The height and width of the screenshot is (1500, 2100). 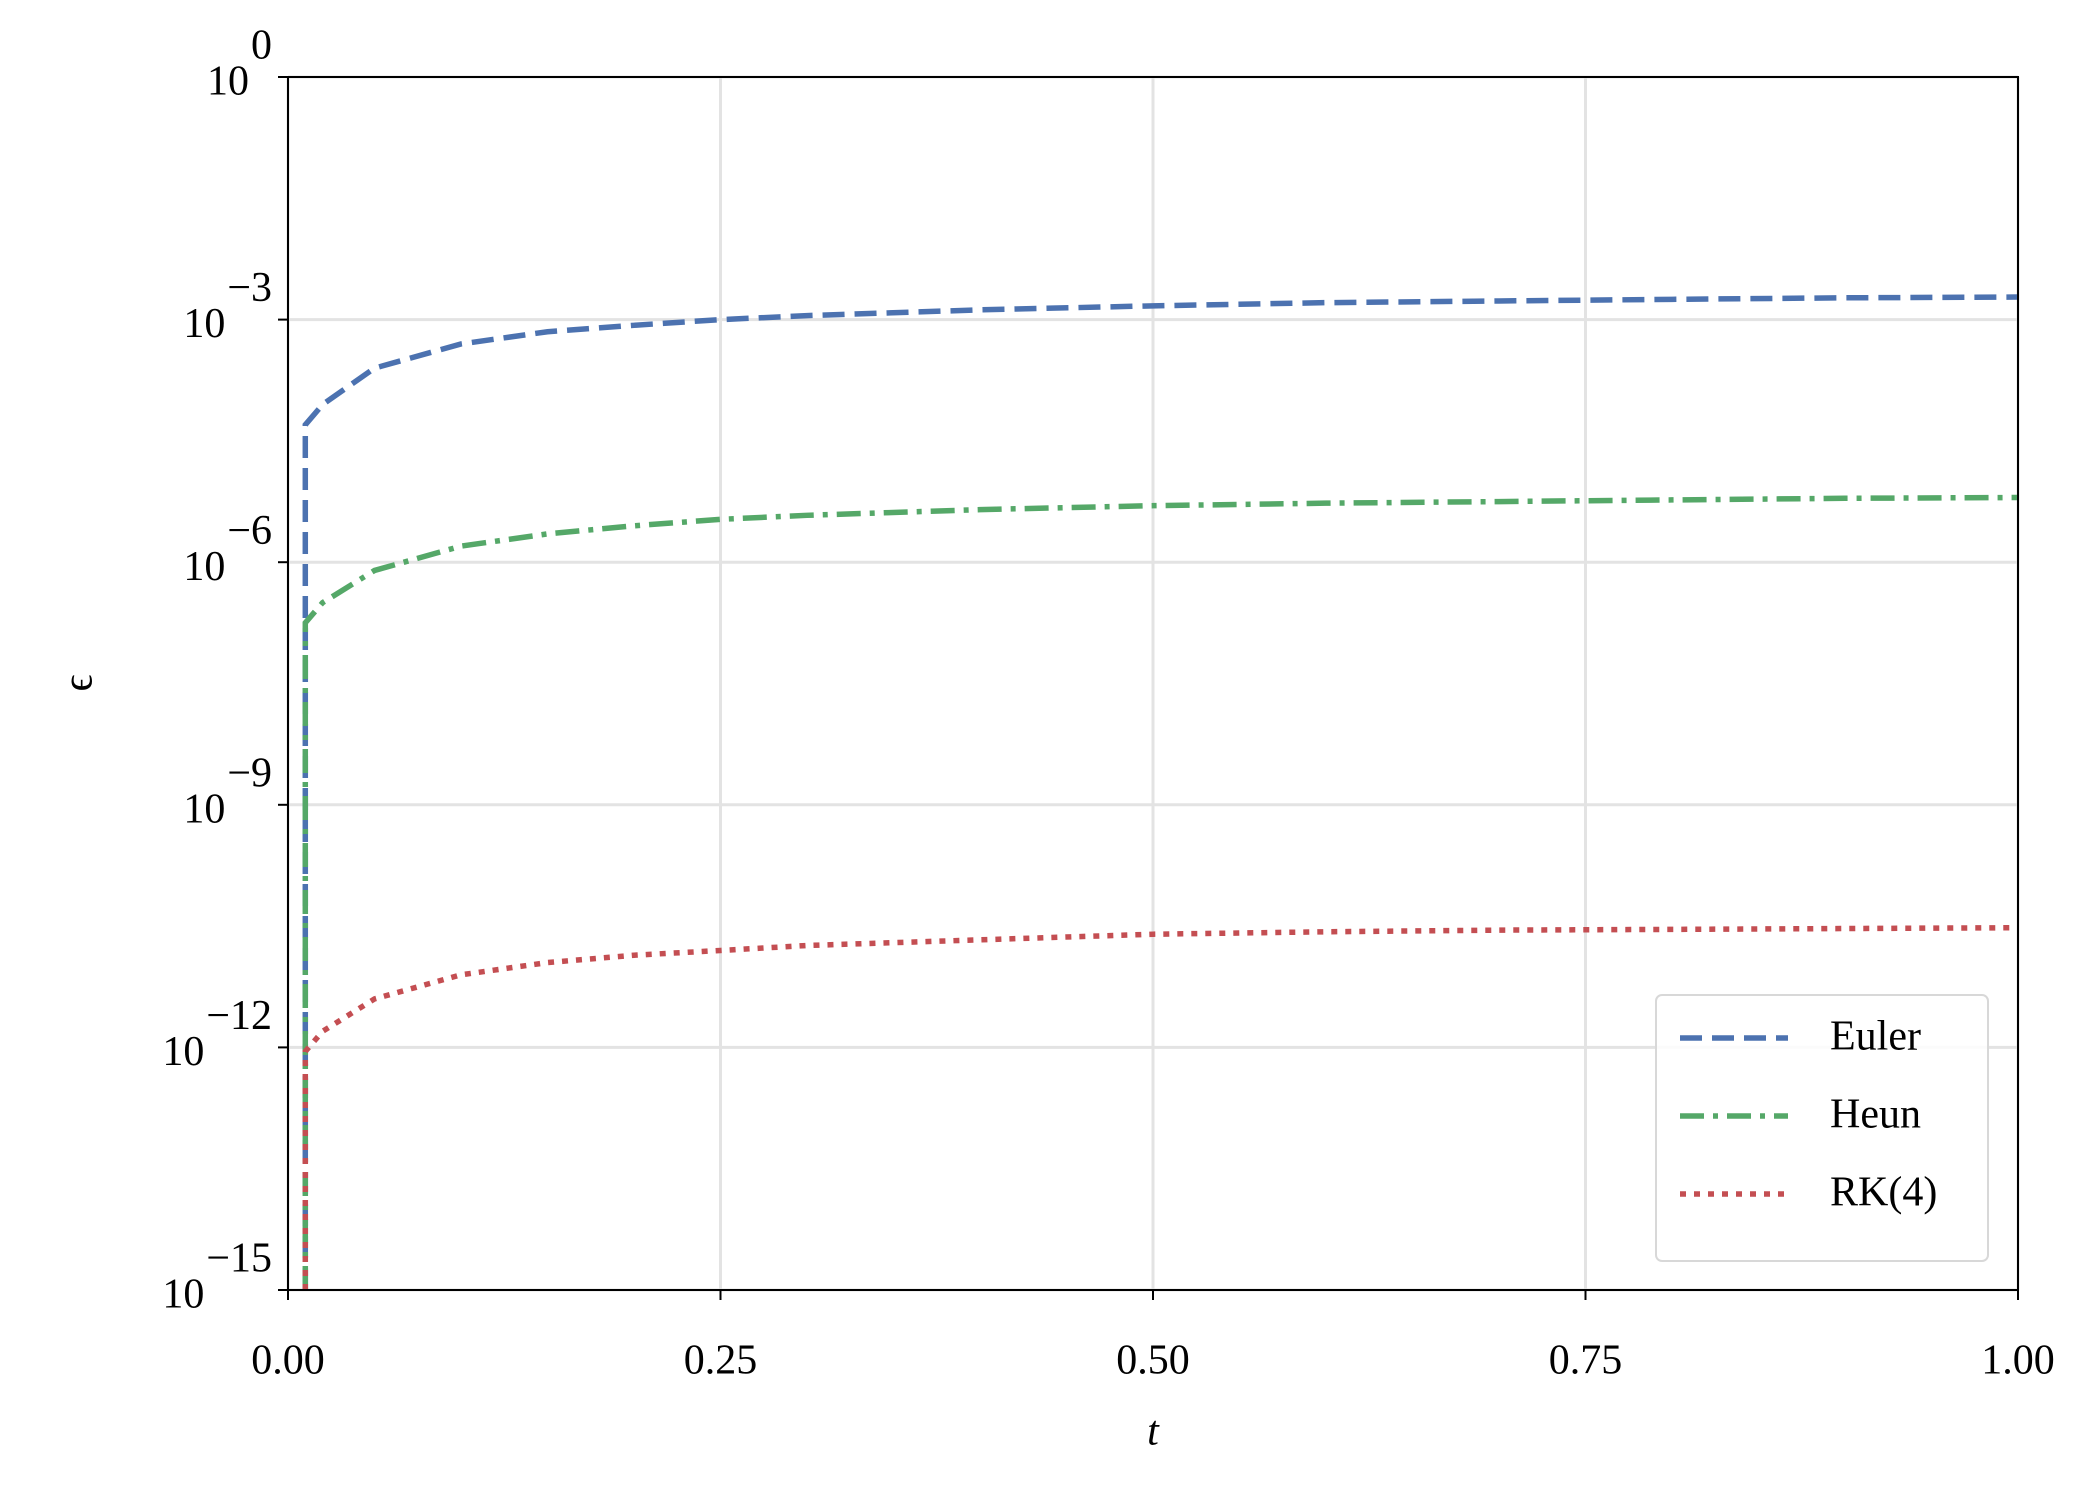 I want to click on y-axis-label: ϵ, so click(x=79, y=682).